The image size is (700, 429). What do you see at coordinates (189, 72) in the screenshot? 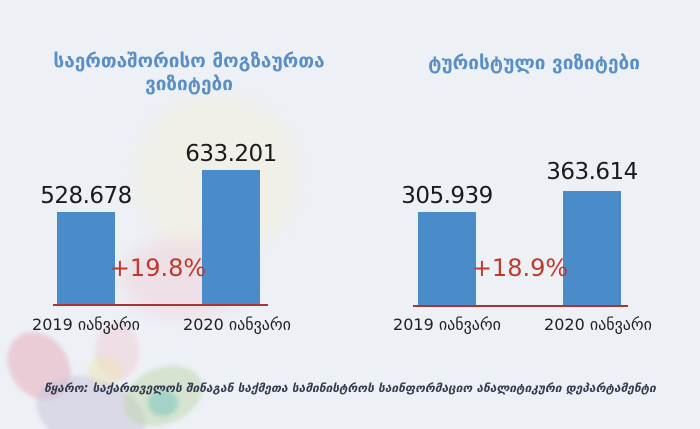
I see `chart-title: საერთაშორისო მოგზაურთა ვიზიტები` at bounding box center [189, 72].